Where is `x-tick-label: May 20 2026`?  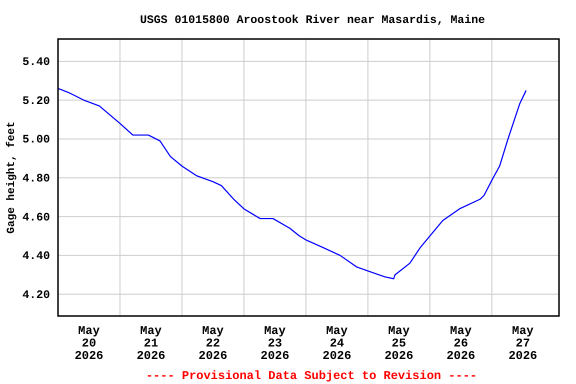 x-tick-label: May 20 2026 is located at coordinates (89, 343).